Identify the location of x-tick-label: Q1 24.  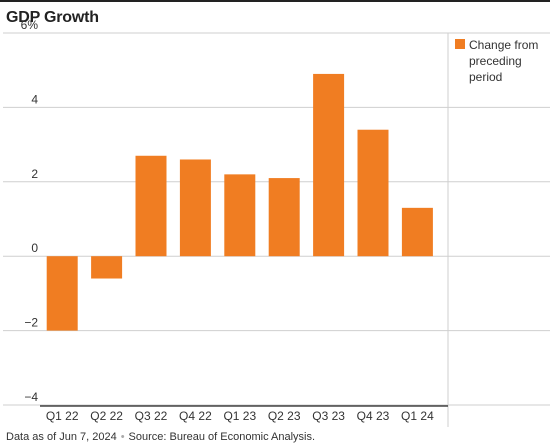
(417, 416).